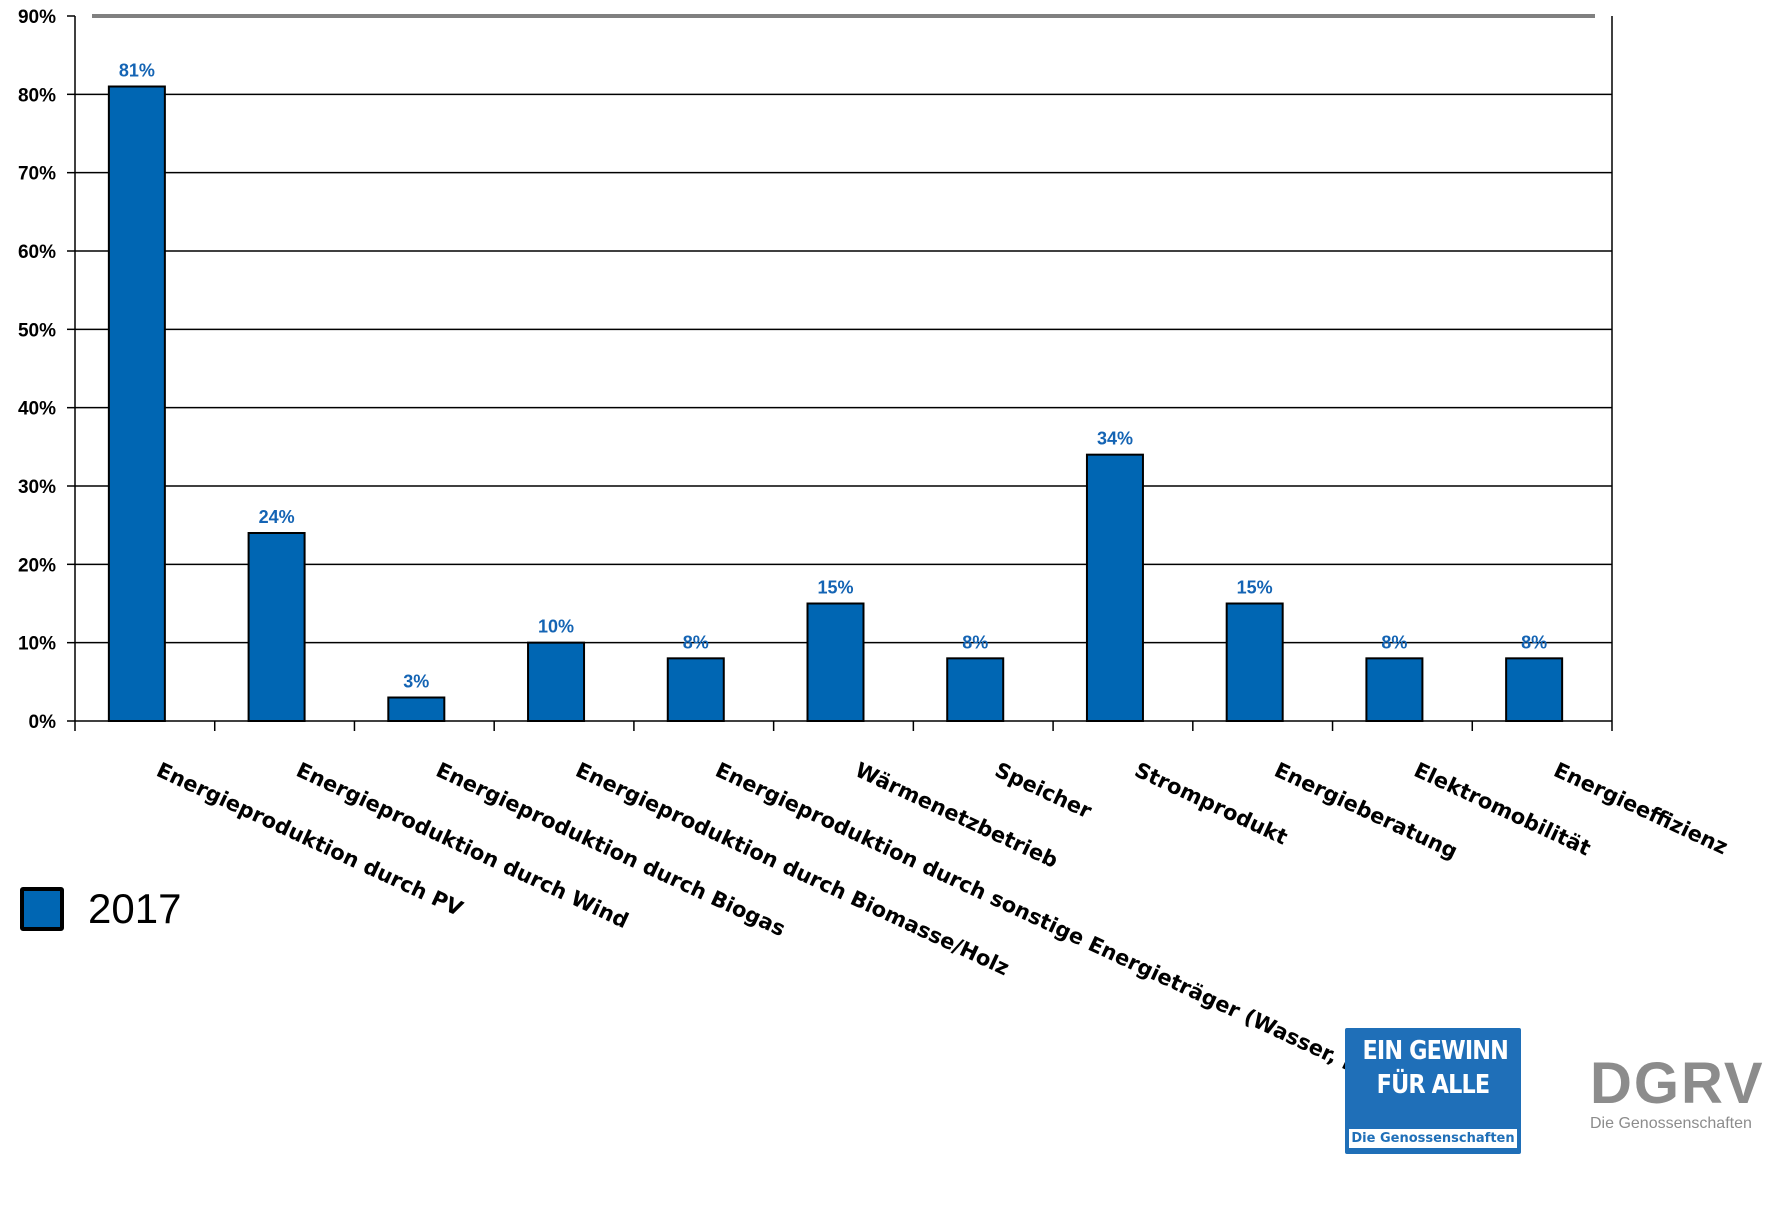 The width and height of the screenshot is (1777, 1205). What do you see at coordinates (1677, 1085) in the screenshot?
I see `dgrv-wordmark: DGRV` at bounding box center [1677, 1085].